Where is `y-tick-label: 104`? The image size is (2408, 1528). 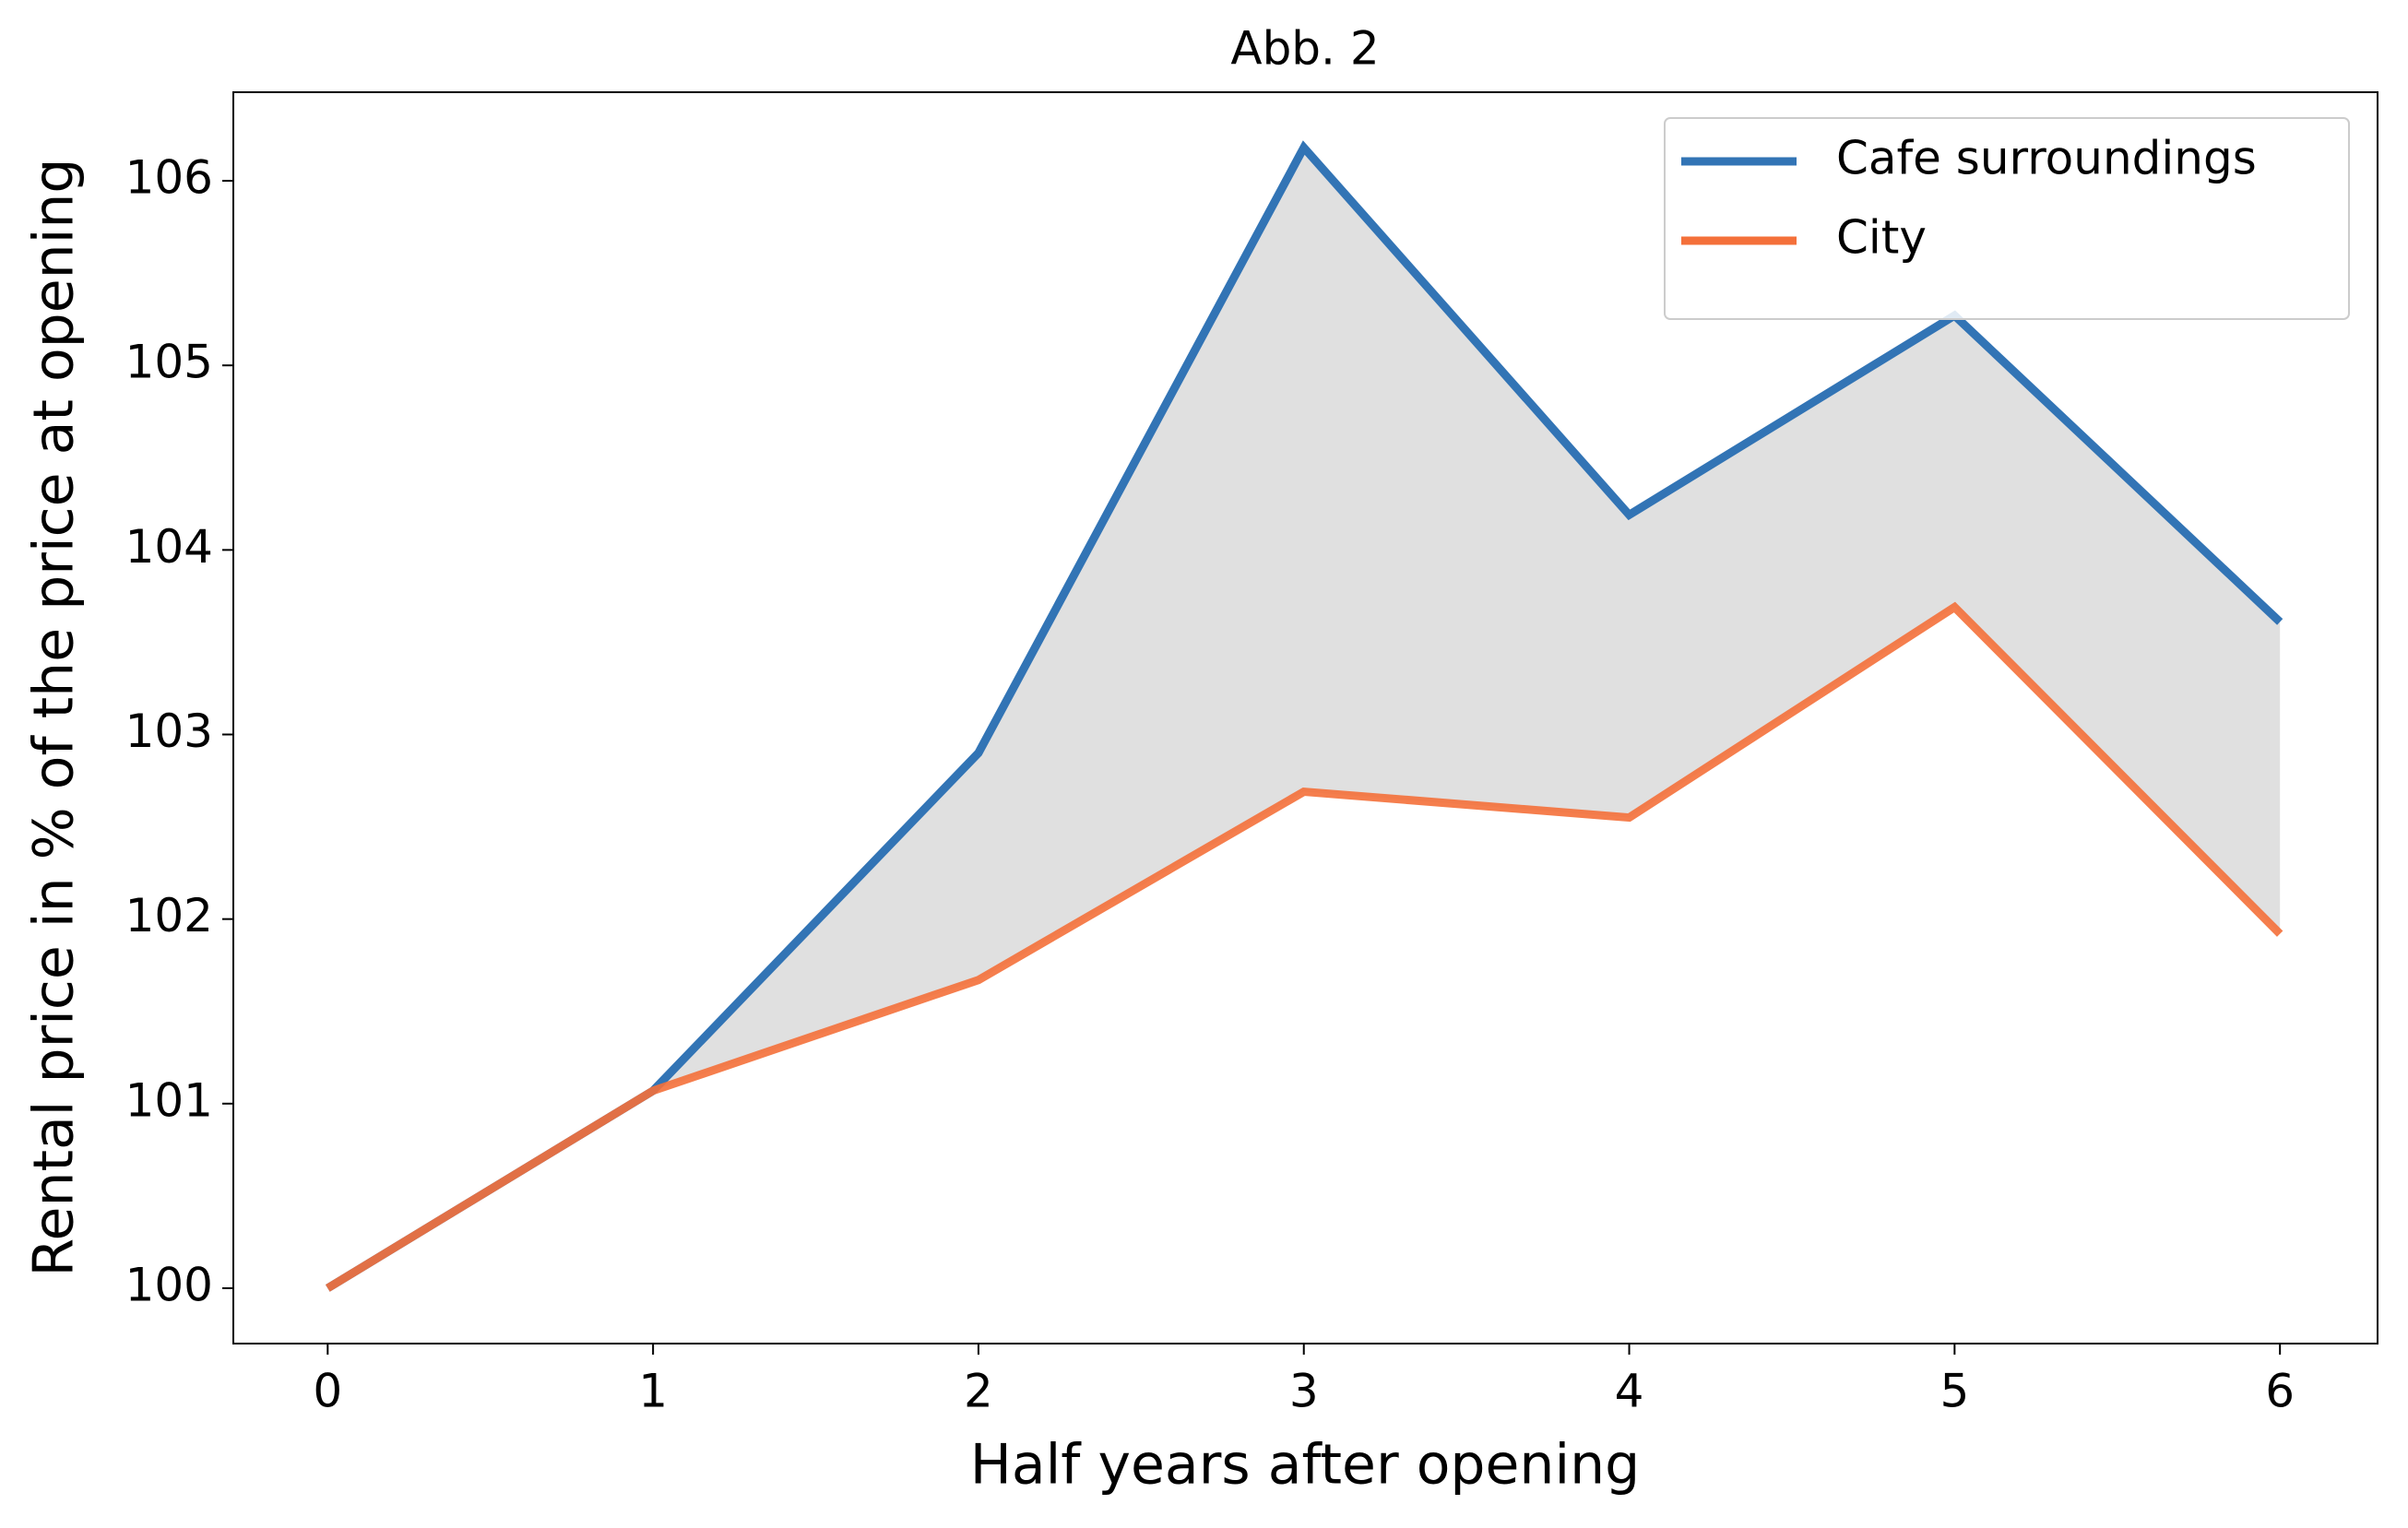 y-tick-label: 104 is located at coordinates (169, 547).